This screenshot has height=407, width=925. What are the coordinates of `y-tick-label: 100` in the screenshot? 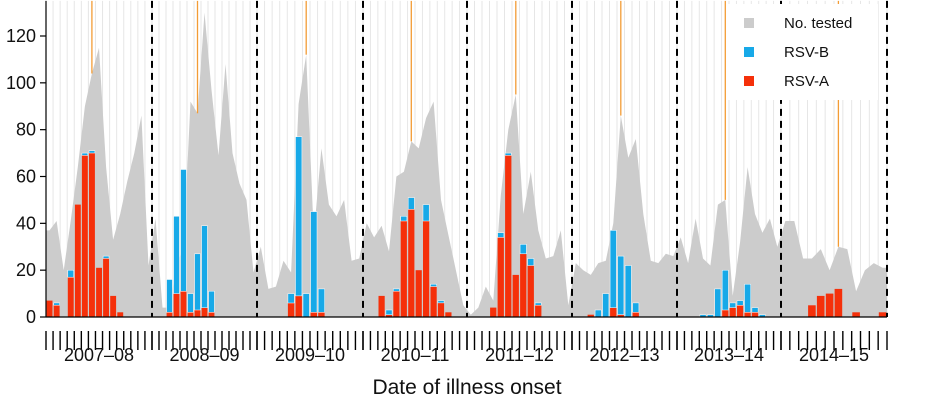 It's located at (21, 83).